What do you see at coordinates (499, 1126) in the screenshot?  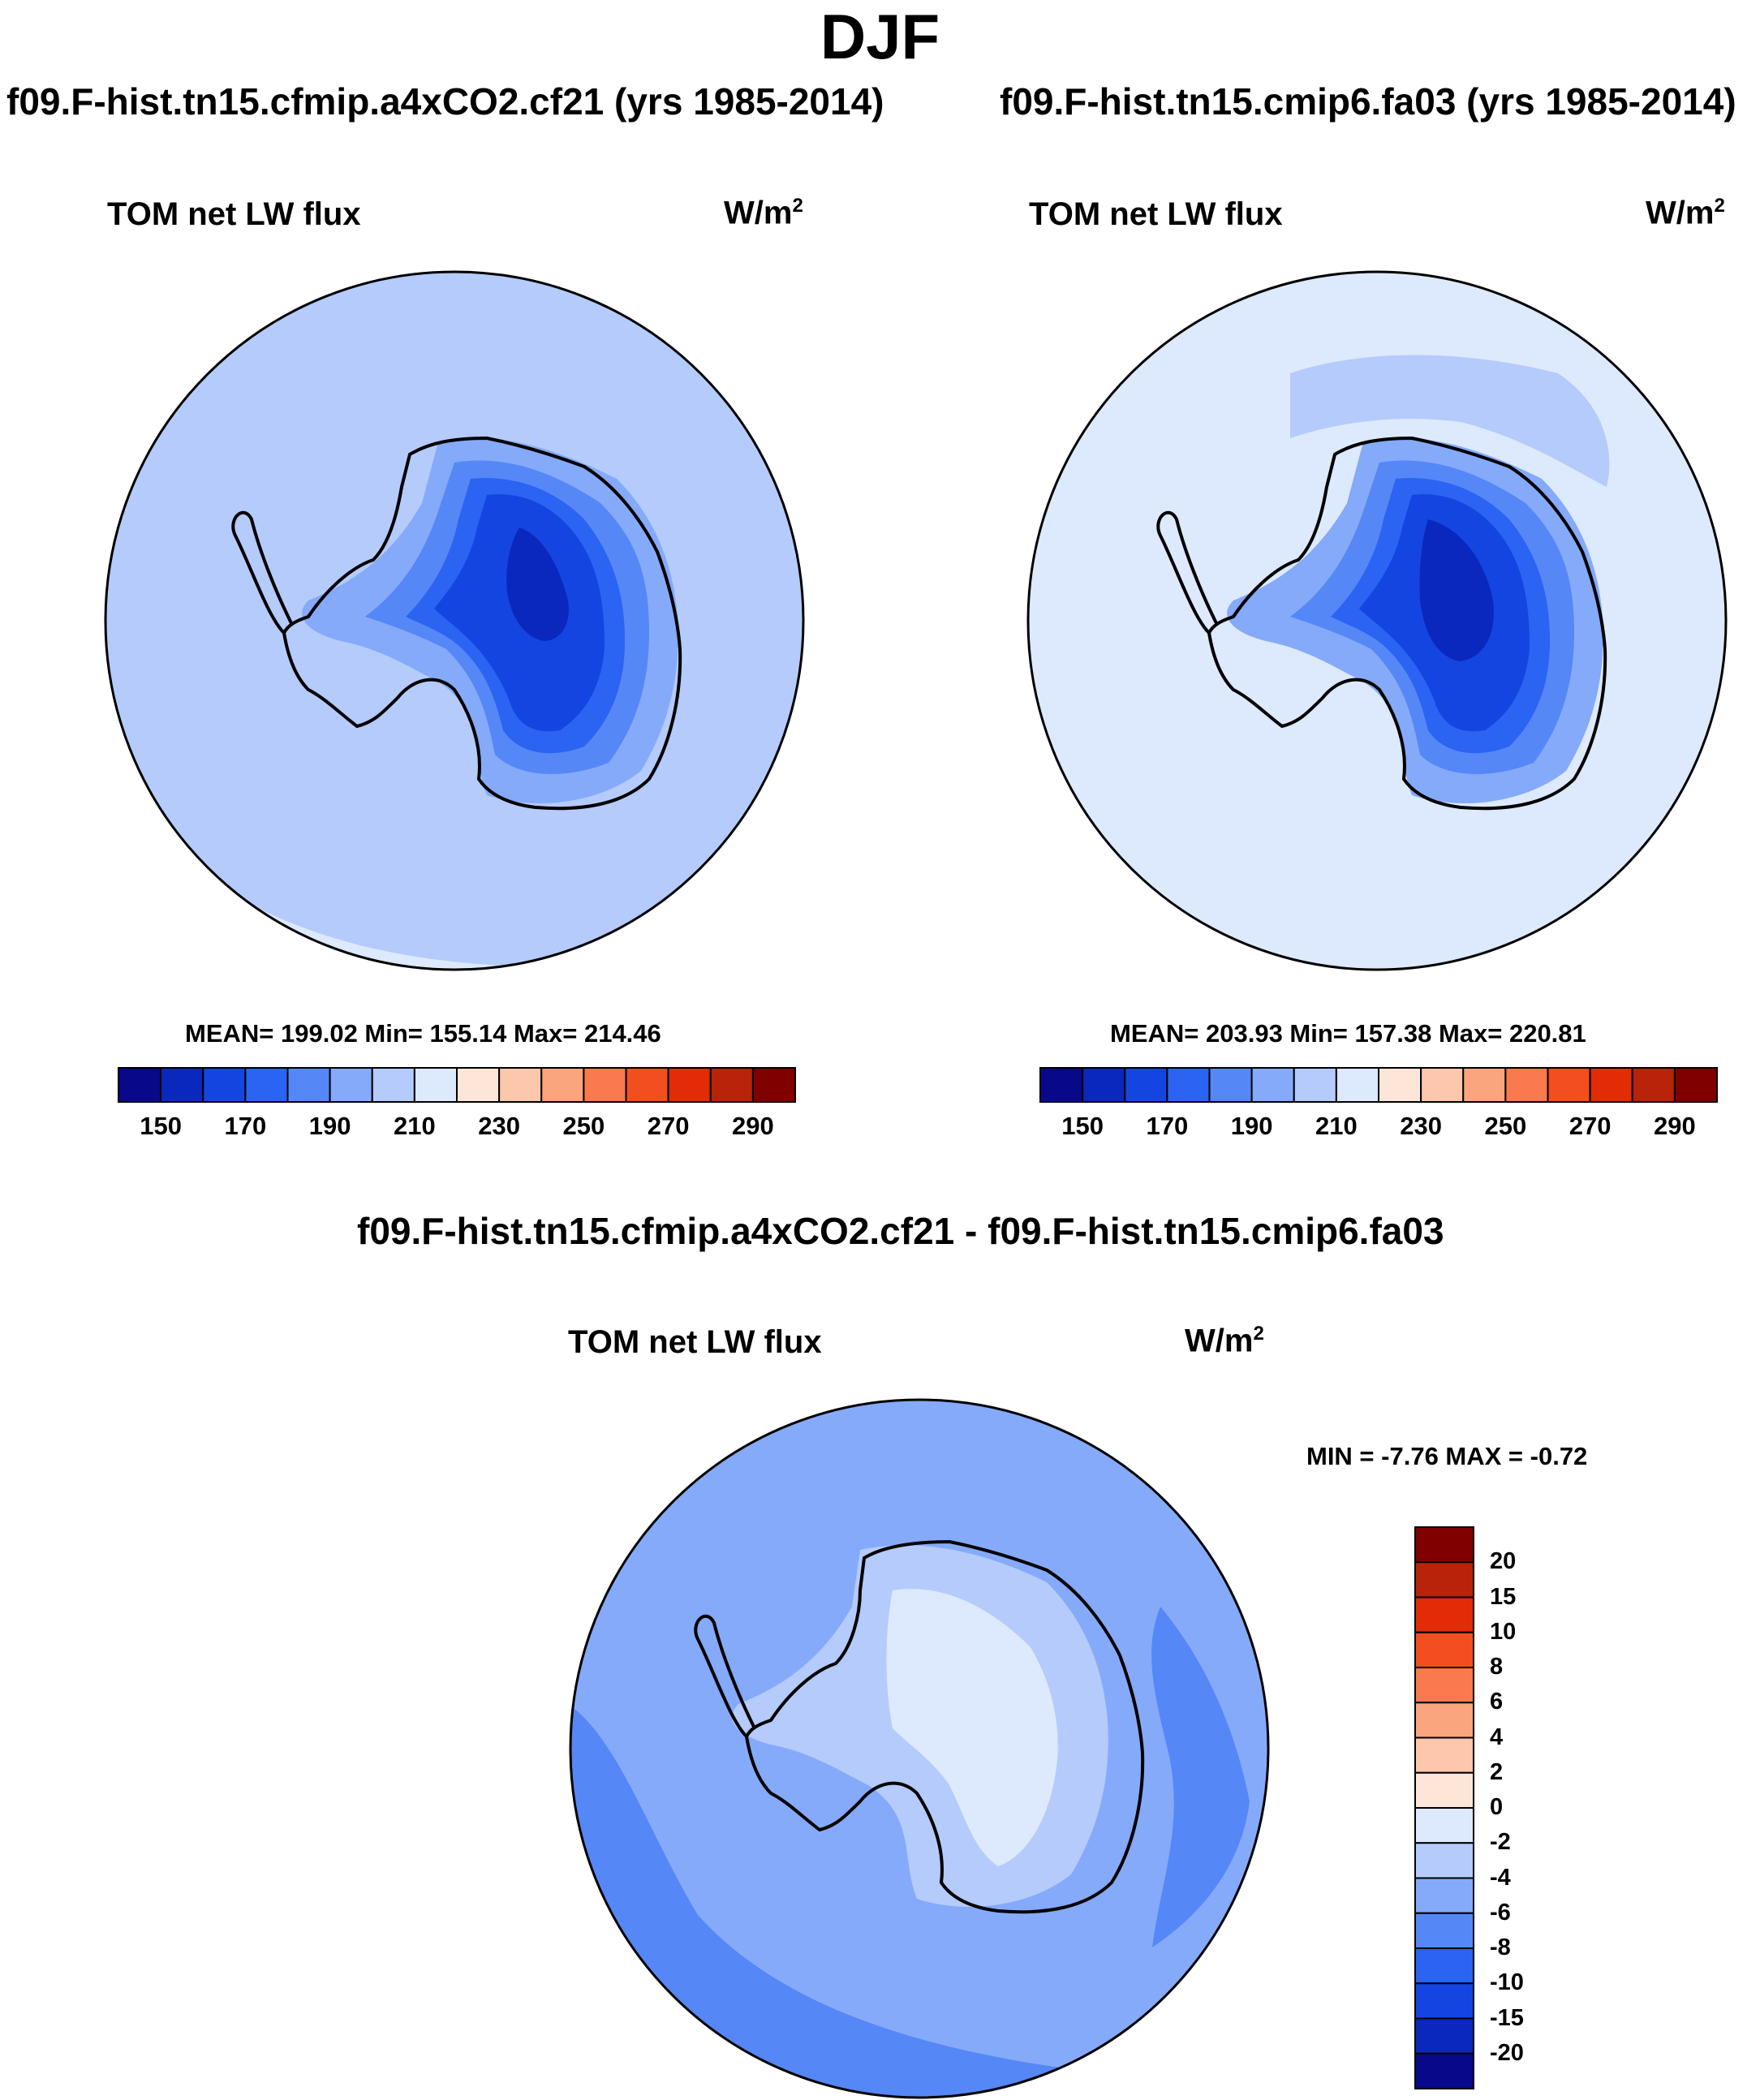 I see `case-colorbar-tick-label: 230` at bounding box center [499, 1126].